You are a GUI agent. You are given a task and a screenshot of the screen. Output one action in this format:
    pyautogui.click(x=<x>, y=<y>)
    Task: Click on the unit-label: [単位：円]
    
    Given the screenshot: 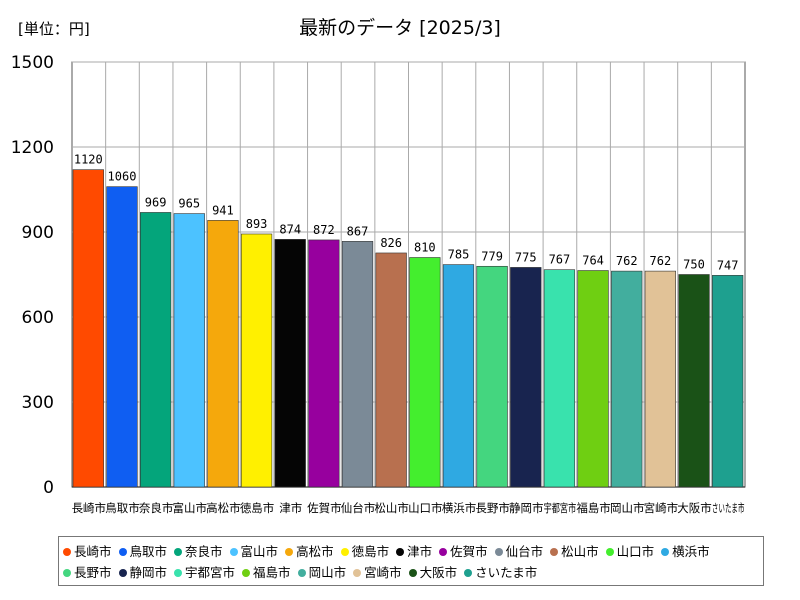 What is the action you would take?
    pyautogui.click(x=54, y=29)
    